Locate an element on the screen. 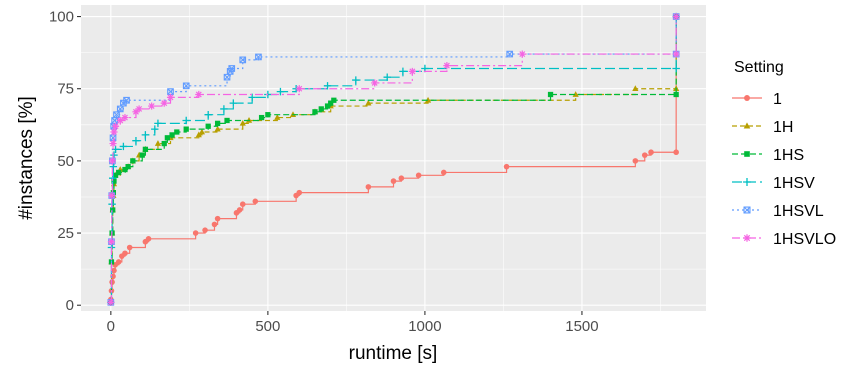  y-axis-title: #instances [%] is located at coordinates (26, 158).